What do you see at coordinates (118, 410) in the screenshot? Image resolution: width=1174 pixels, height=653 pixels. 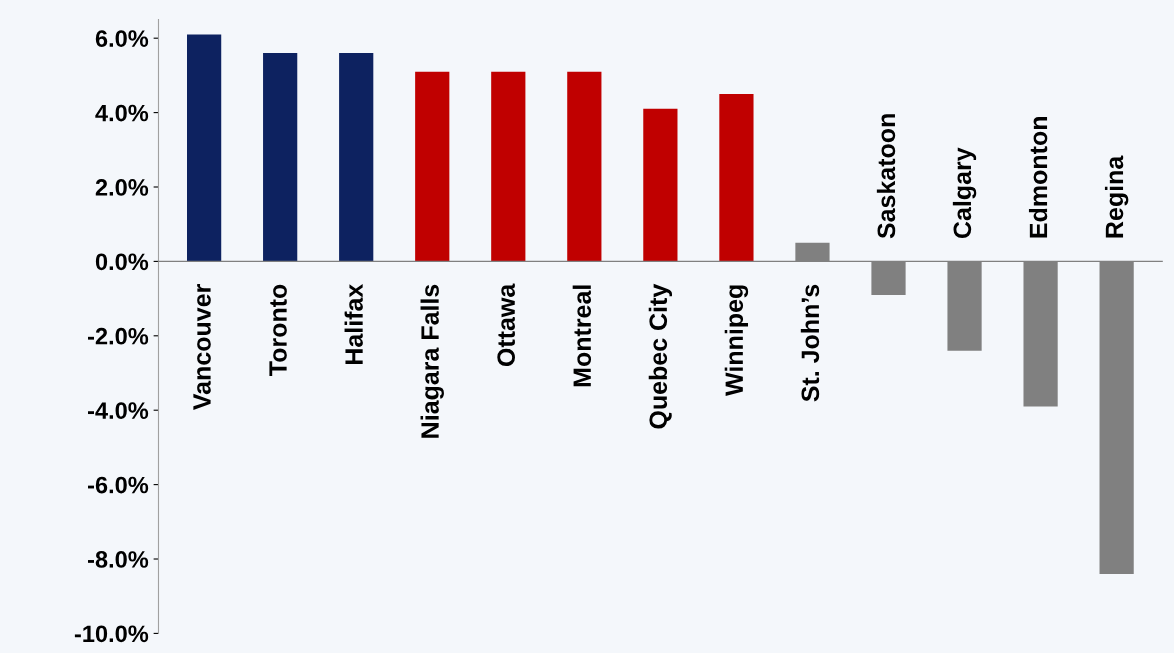 I see `y-tick-label: -4.0%` at bounding box center [118, 410].